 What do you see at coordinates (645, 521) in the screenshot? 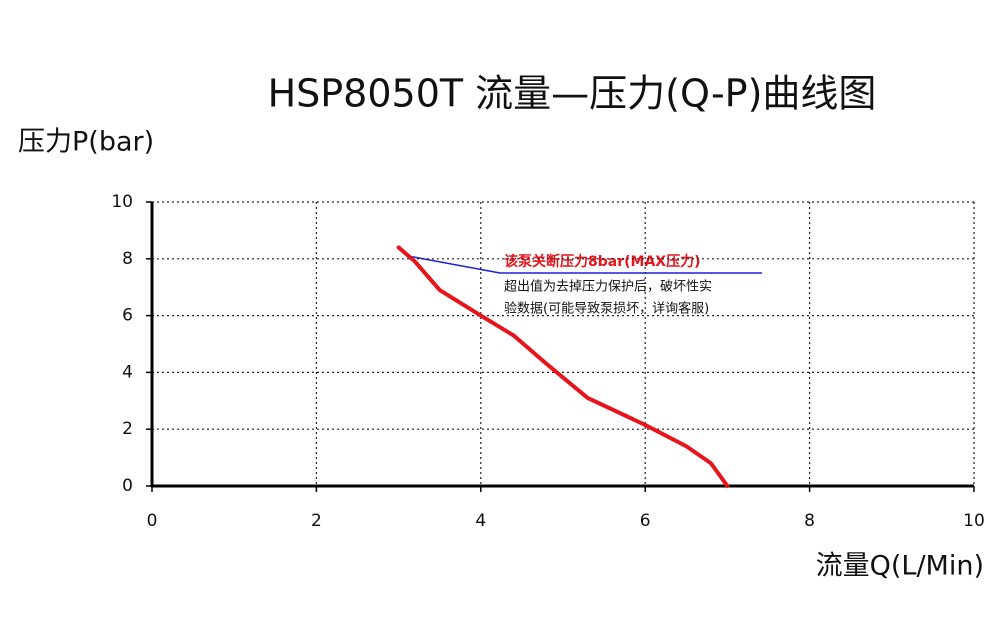
I see `x-tick-label: 6` at bounding box center [645, 521].